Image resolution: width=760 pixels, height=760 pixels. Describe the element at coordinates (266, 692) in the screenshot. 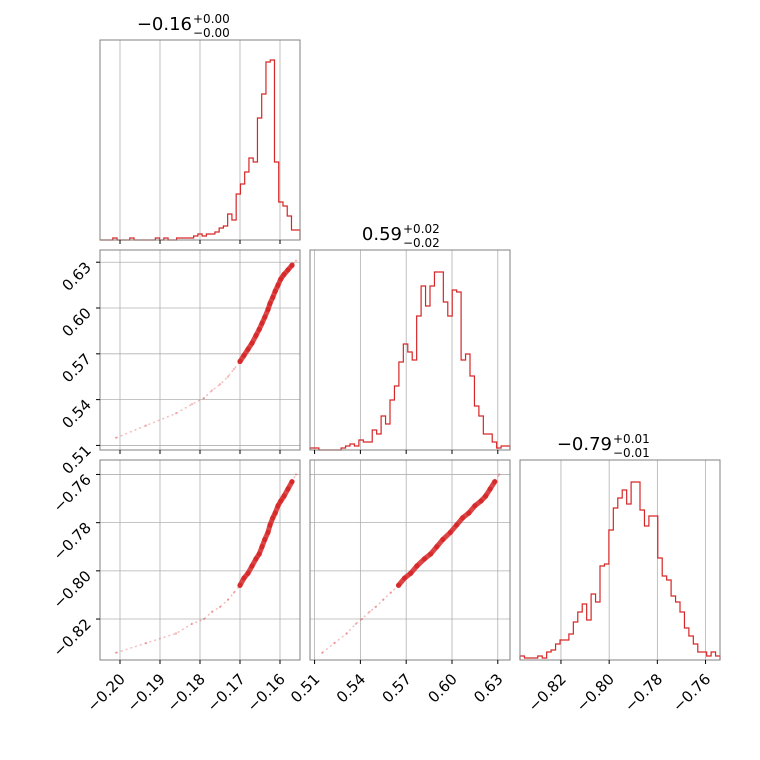

I see `x-tick-label: −0.16` at that location.